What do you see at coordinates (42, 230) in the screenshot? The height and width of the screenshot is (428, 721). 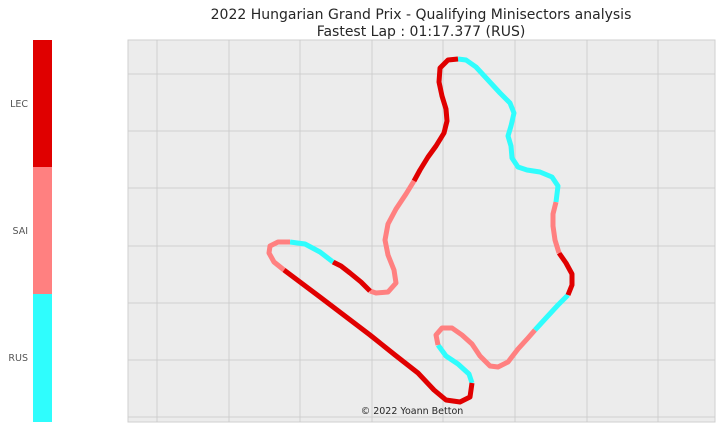 I see `colorbar-segment-sai` at bounding box center [42, 230].